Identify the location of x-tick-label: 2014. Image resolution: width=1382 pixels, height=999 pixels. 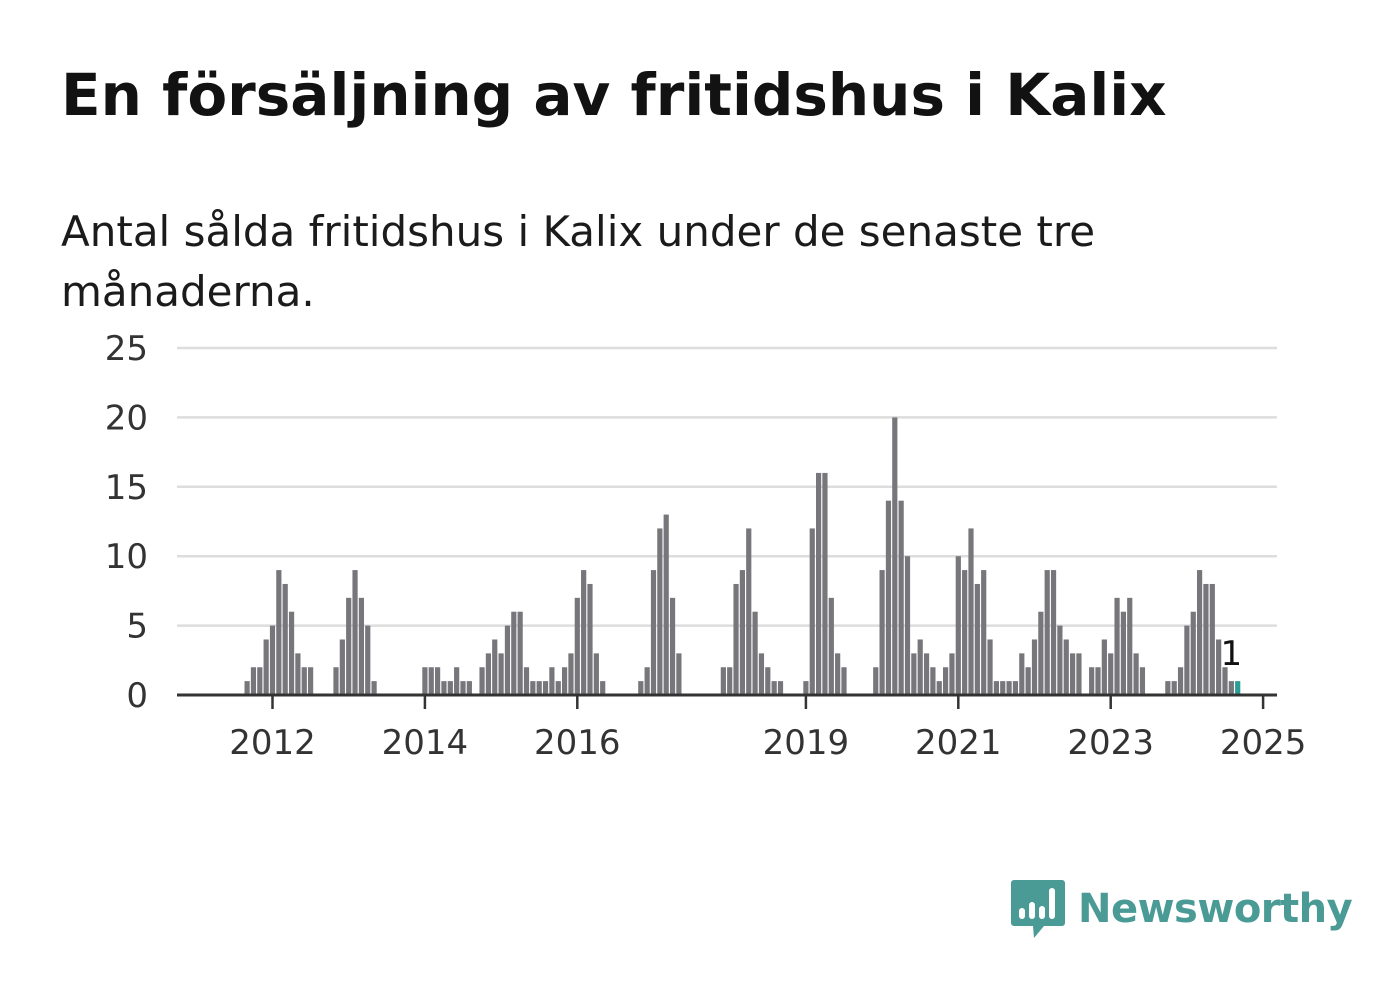
(425, 743).